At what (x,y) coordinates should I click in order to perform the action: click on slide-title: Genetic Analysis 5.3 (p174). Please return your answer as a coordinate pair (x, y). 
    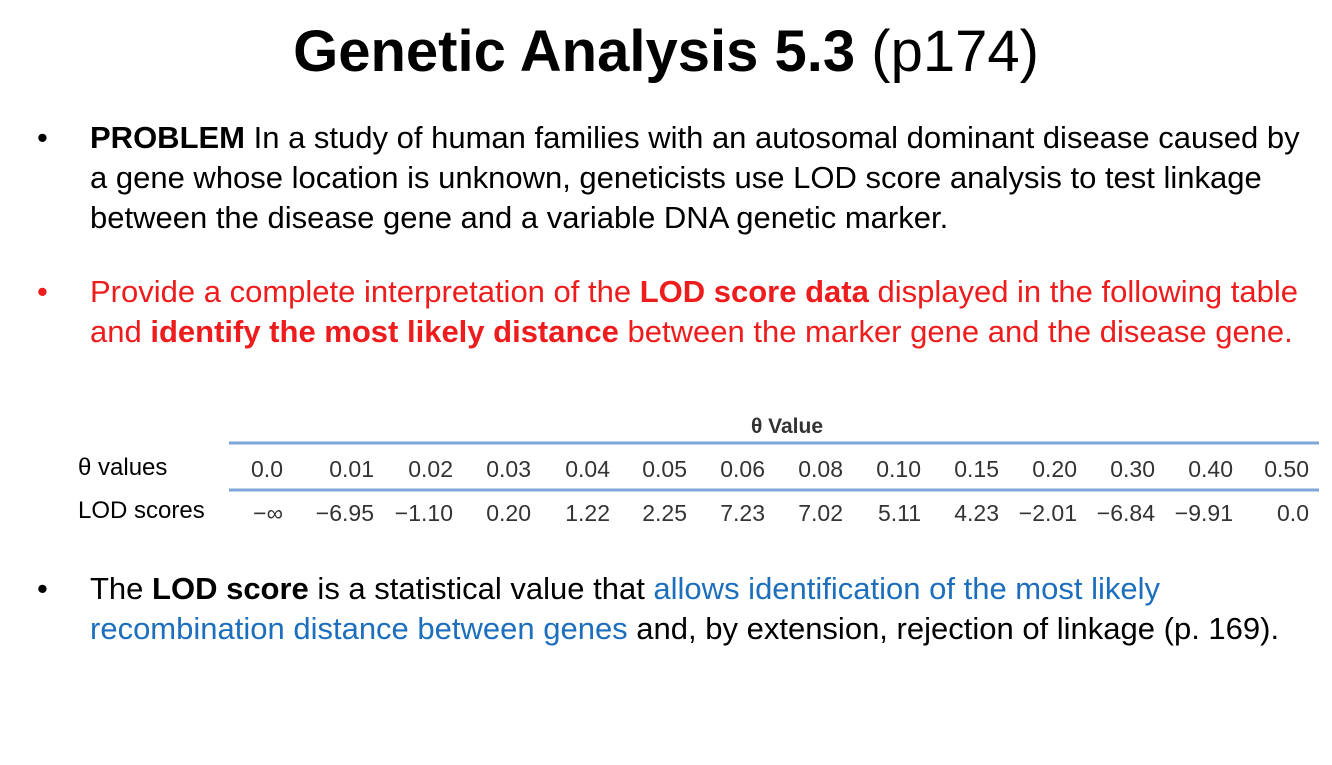
    Looking at the image, I should click on (666, 52).